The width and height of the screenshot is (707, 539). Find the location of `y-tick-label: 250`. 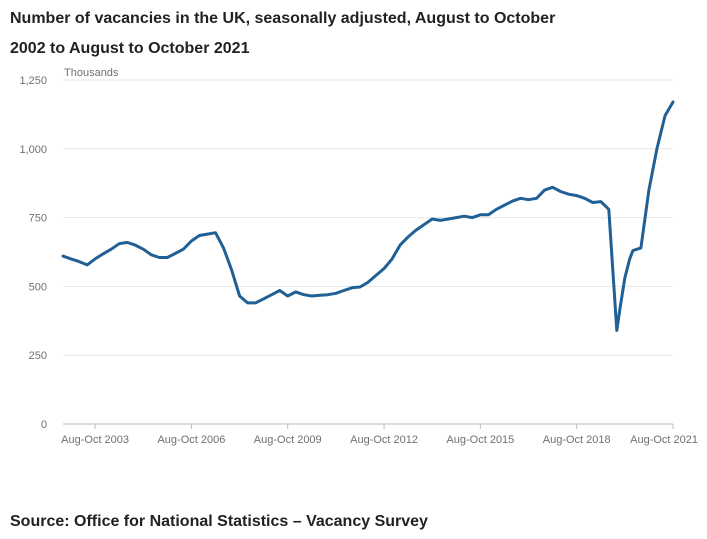

y-tick-label: 250 is located at coordinates (38, 356).